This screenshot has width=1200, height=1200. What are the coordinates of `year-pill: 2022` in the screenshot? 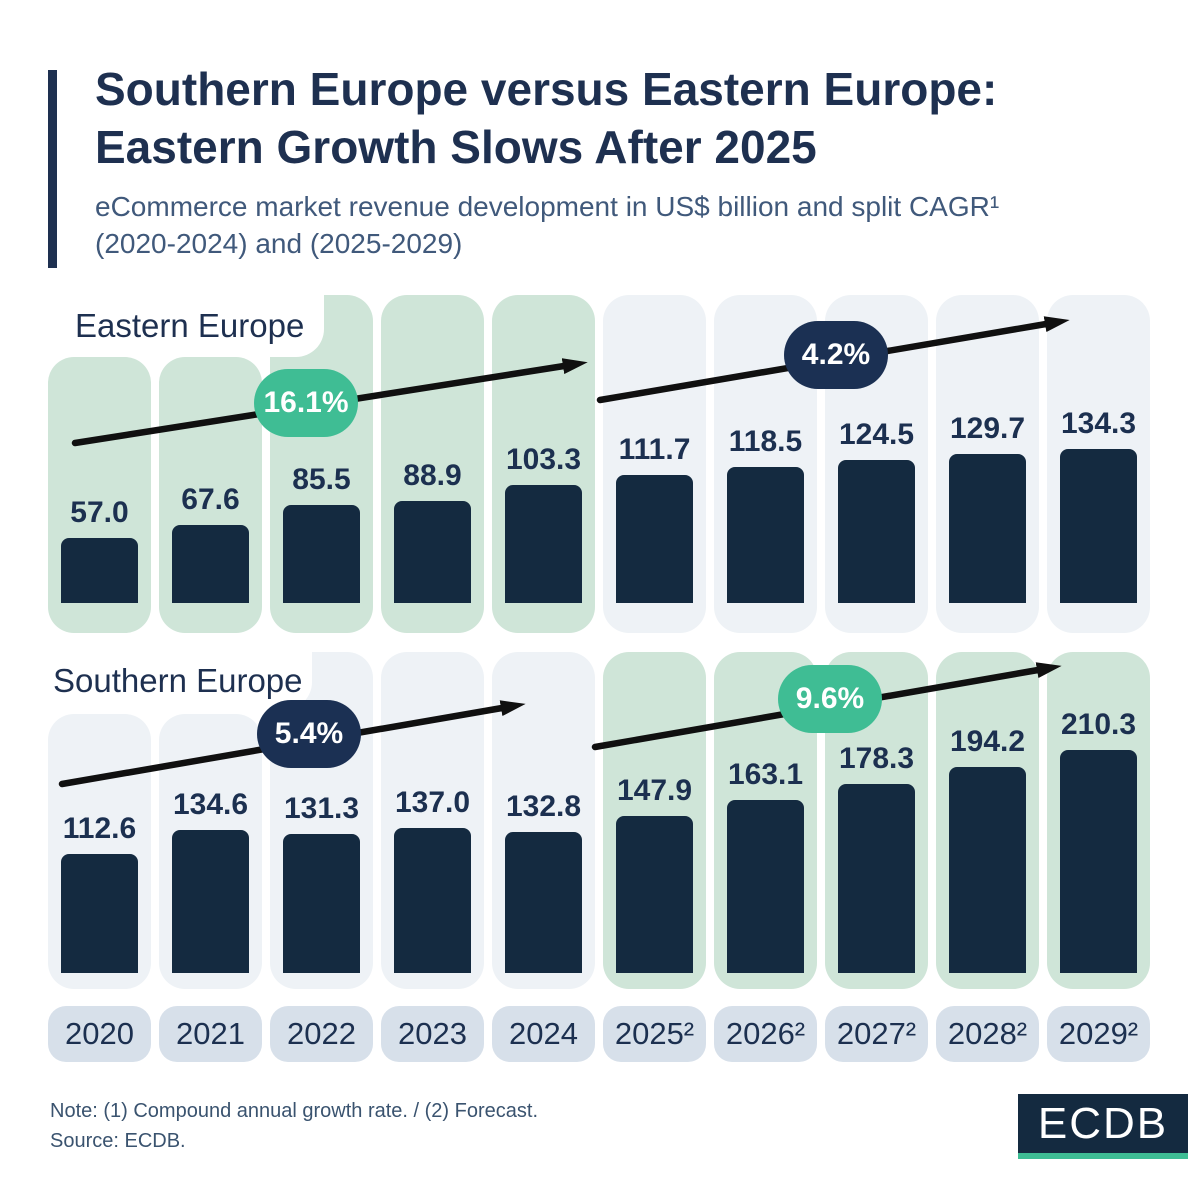 It's located at (321, 1034).